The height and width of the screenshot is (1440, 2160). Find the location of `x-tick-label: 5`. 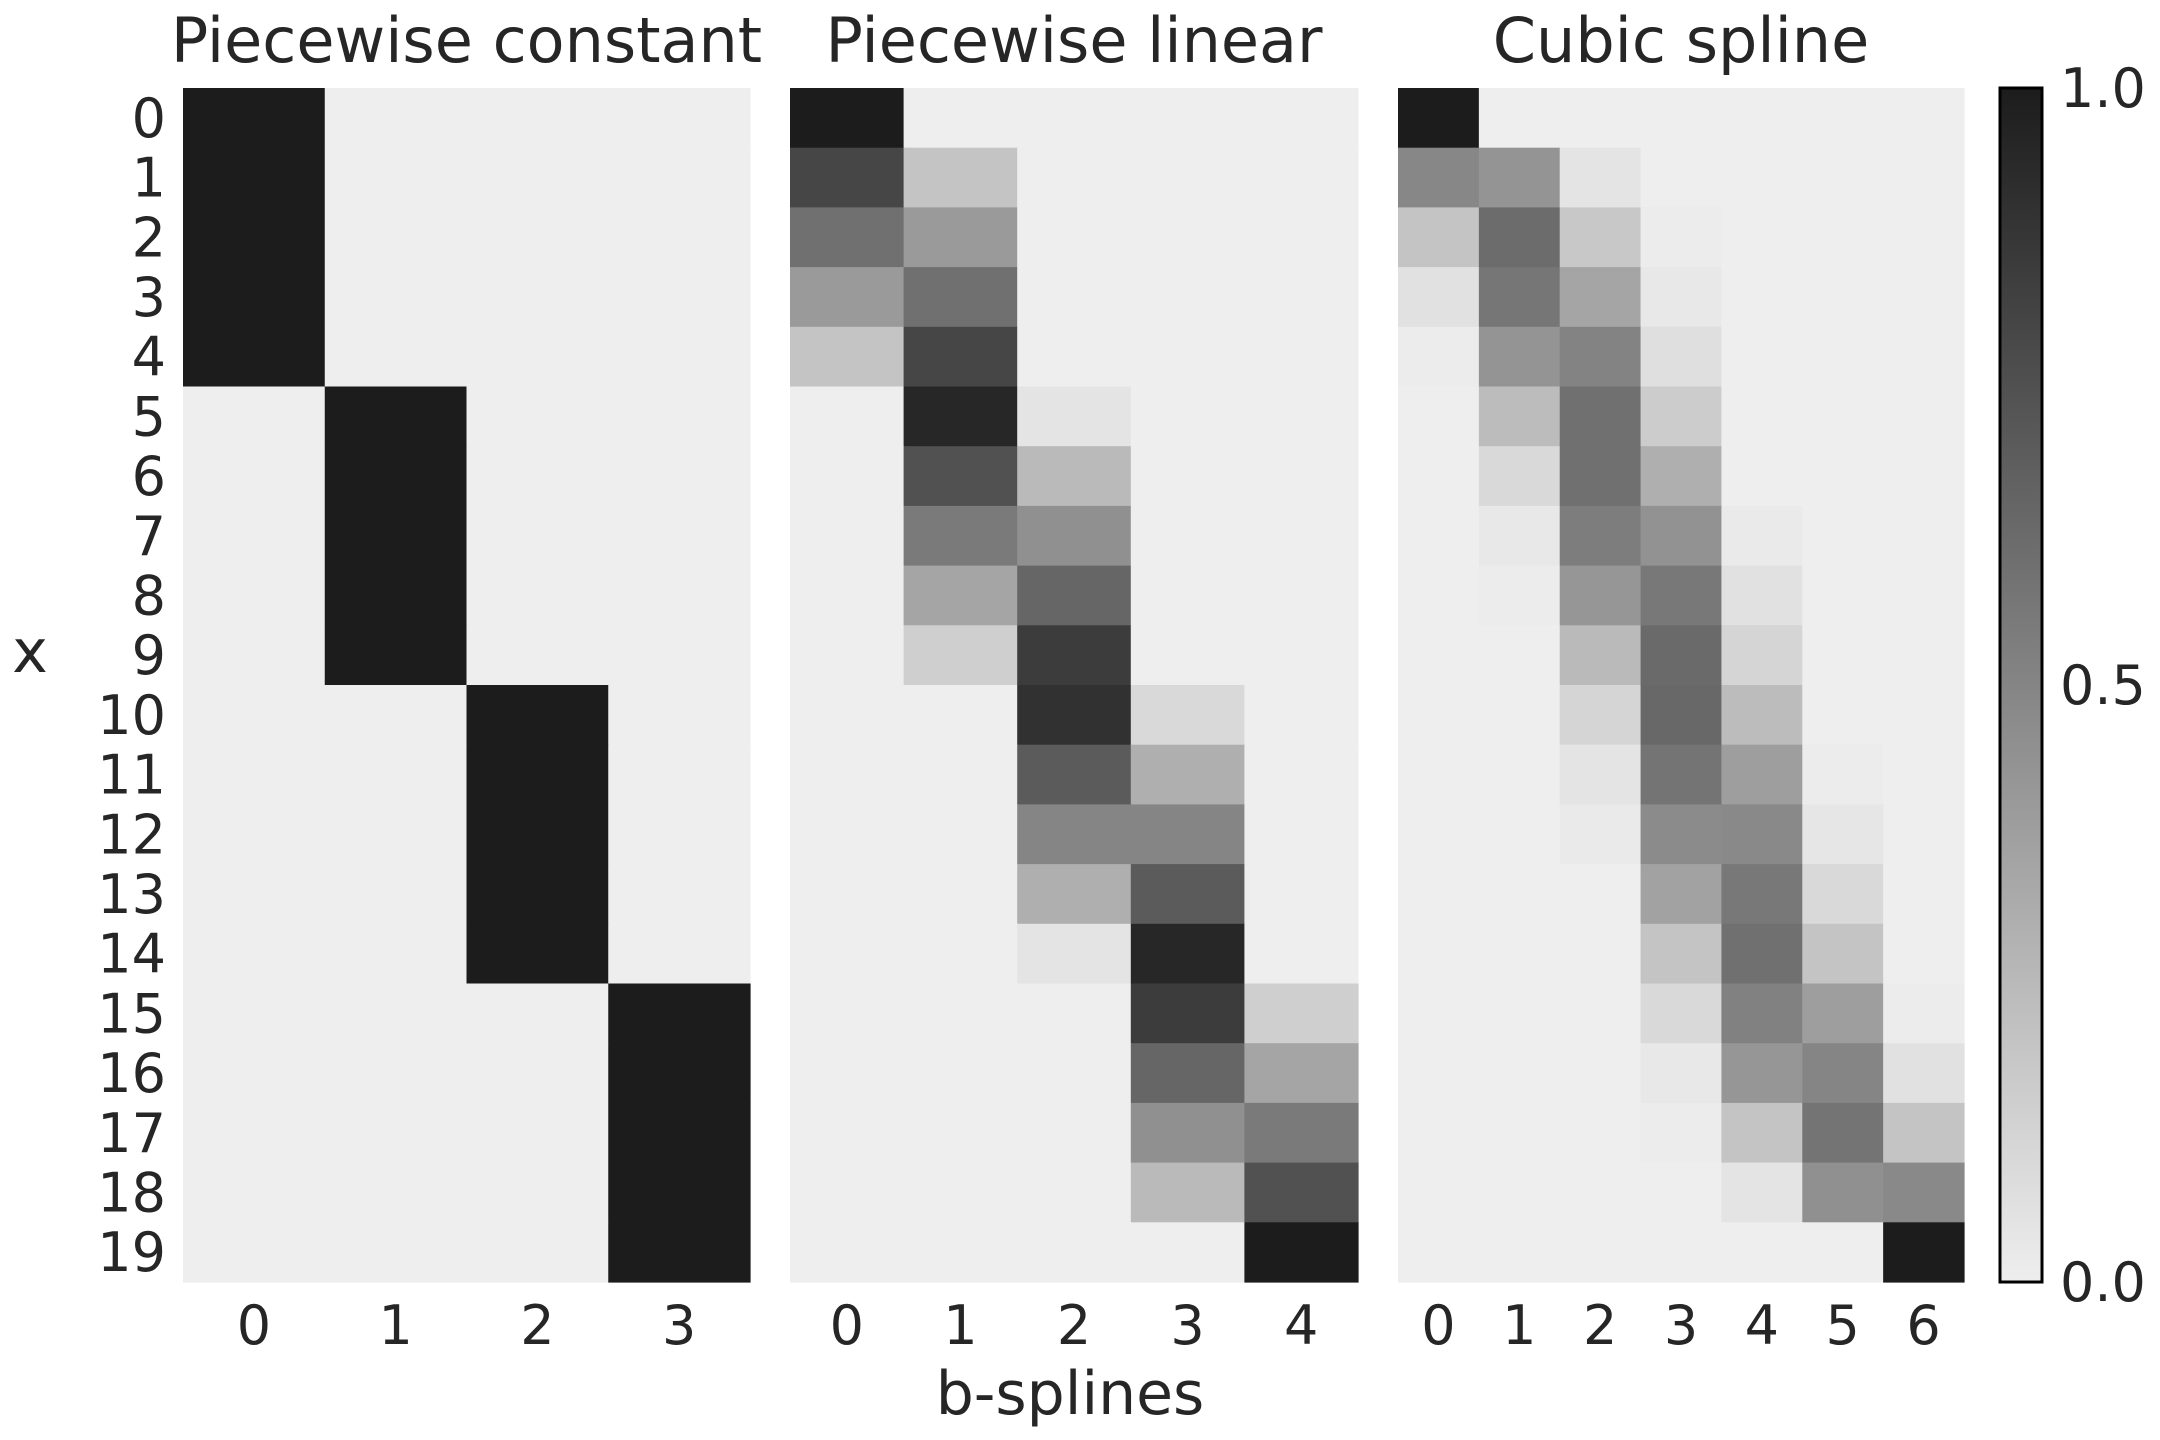

x-tick-label: 5 is located at coordinates (1843, 1325).